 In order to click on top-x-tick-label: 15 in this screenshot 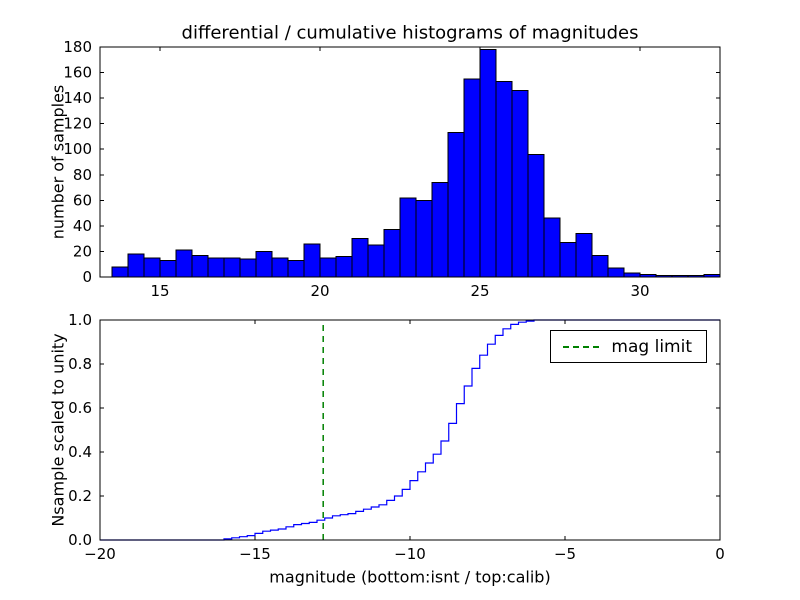, I will do `click(159, 291)`.